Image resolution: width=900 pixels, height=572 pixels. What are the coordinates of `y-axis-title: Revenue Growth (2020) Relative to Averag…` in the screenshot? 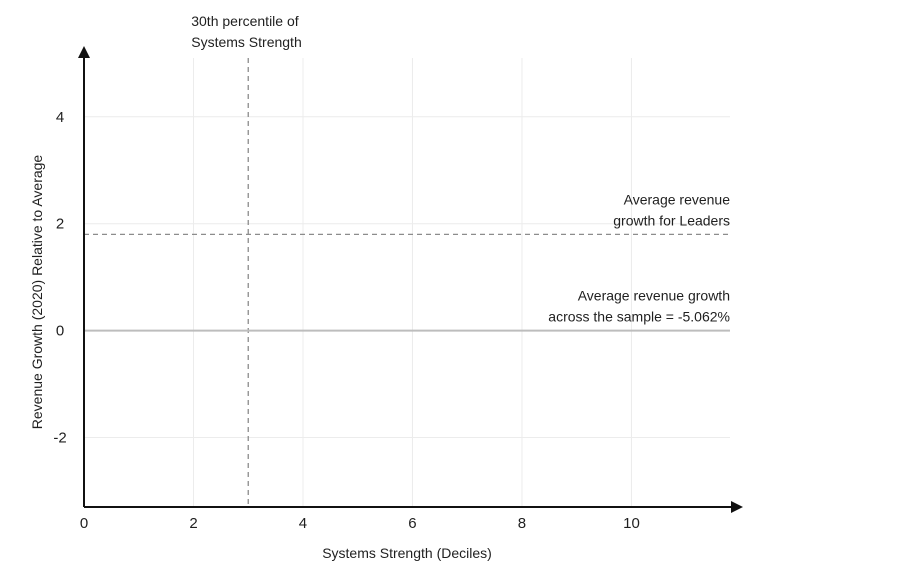 It's located at (37, 292).